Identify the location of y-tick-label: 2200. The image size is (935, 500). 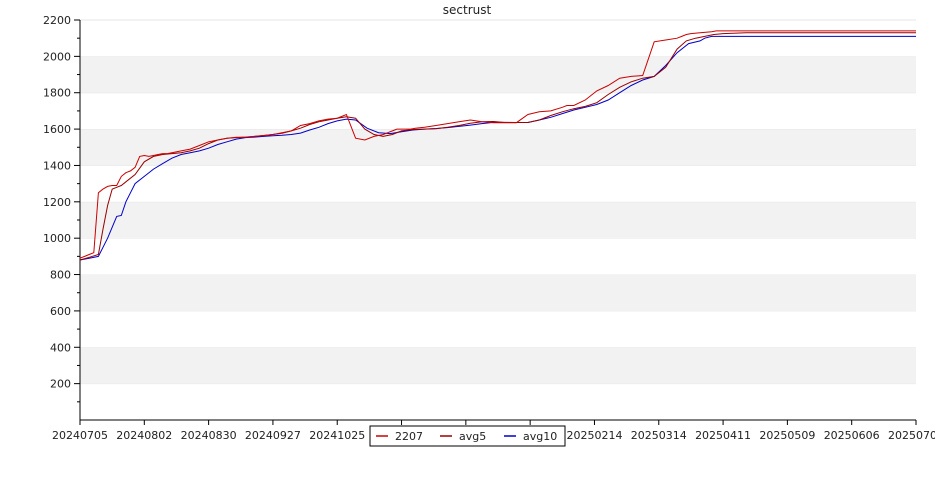
(57, 20).